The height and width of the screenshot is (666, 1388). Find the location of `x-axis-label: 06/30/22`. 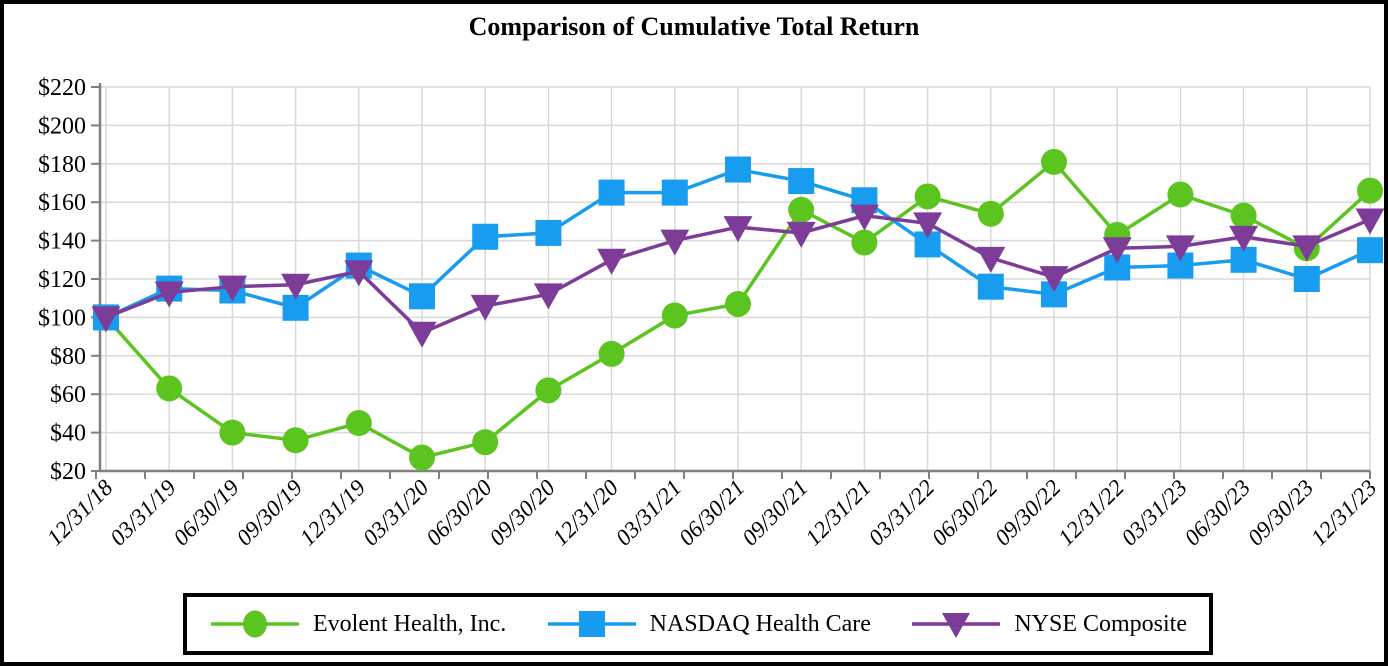

x-axis-label: 06/30/22 is located at coordinates (965, 513).